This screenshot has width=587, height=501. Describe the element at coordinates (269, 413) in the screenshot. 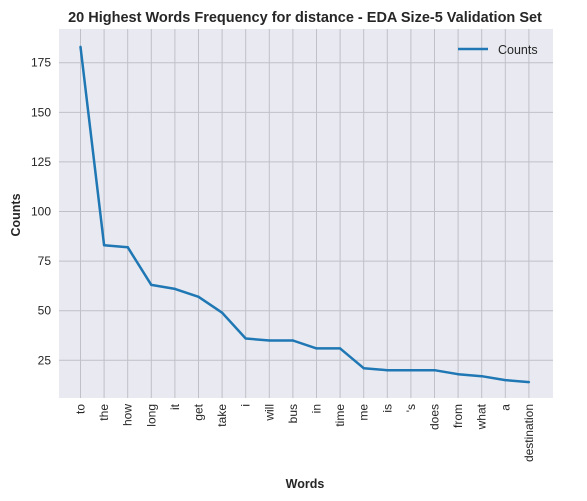

I see `x-tick-label: will` at that location.